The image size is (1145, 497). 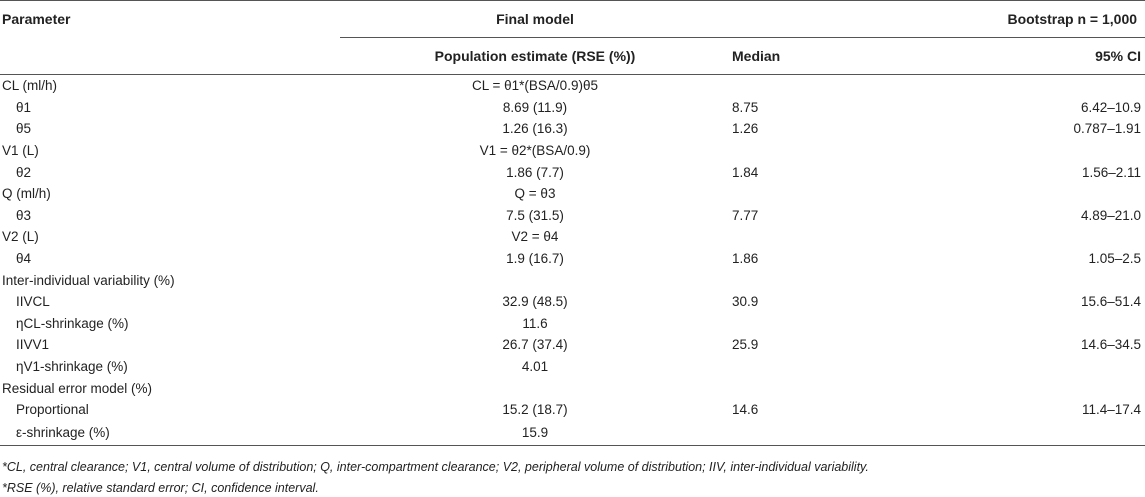 What do you see at coordinates (572, 108) in the screenshot?
I see `table-row: θ1 8.69 (11.9) 8.75 6.42–10.9` at bounding box center [572, 108].